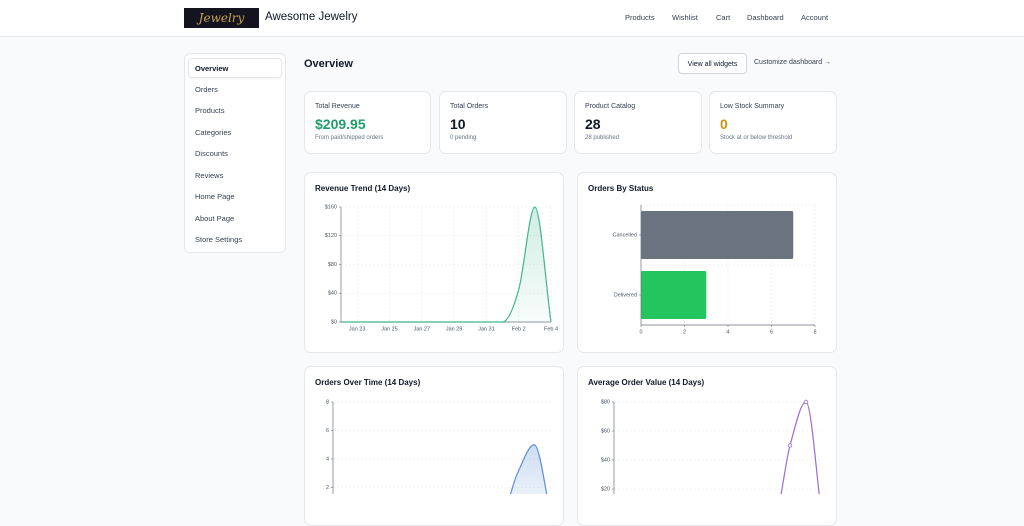 The height and width of the screenshot is (526, 1024). What do you see at coordinates (337, 106) in the screenshot?
I see `stat-label: Total Revenue` at bounding box center [337, 106].